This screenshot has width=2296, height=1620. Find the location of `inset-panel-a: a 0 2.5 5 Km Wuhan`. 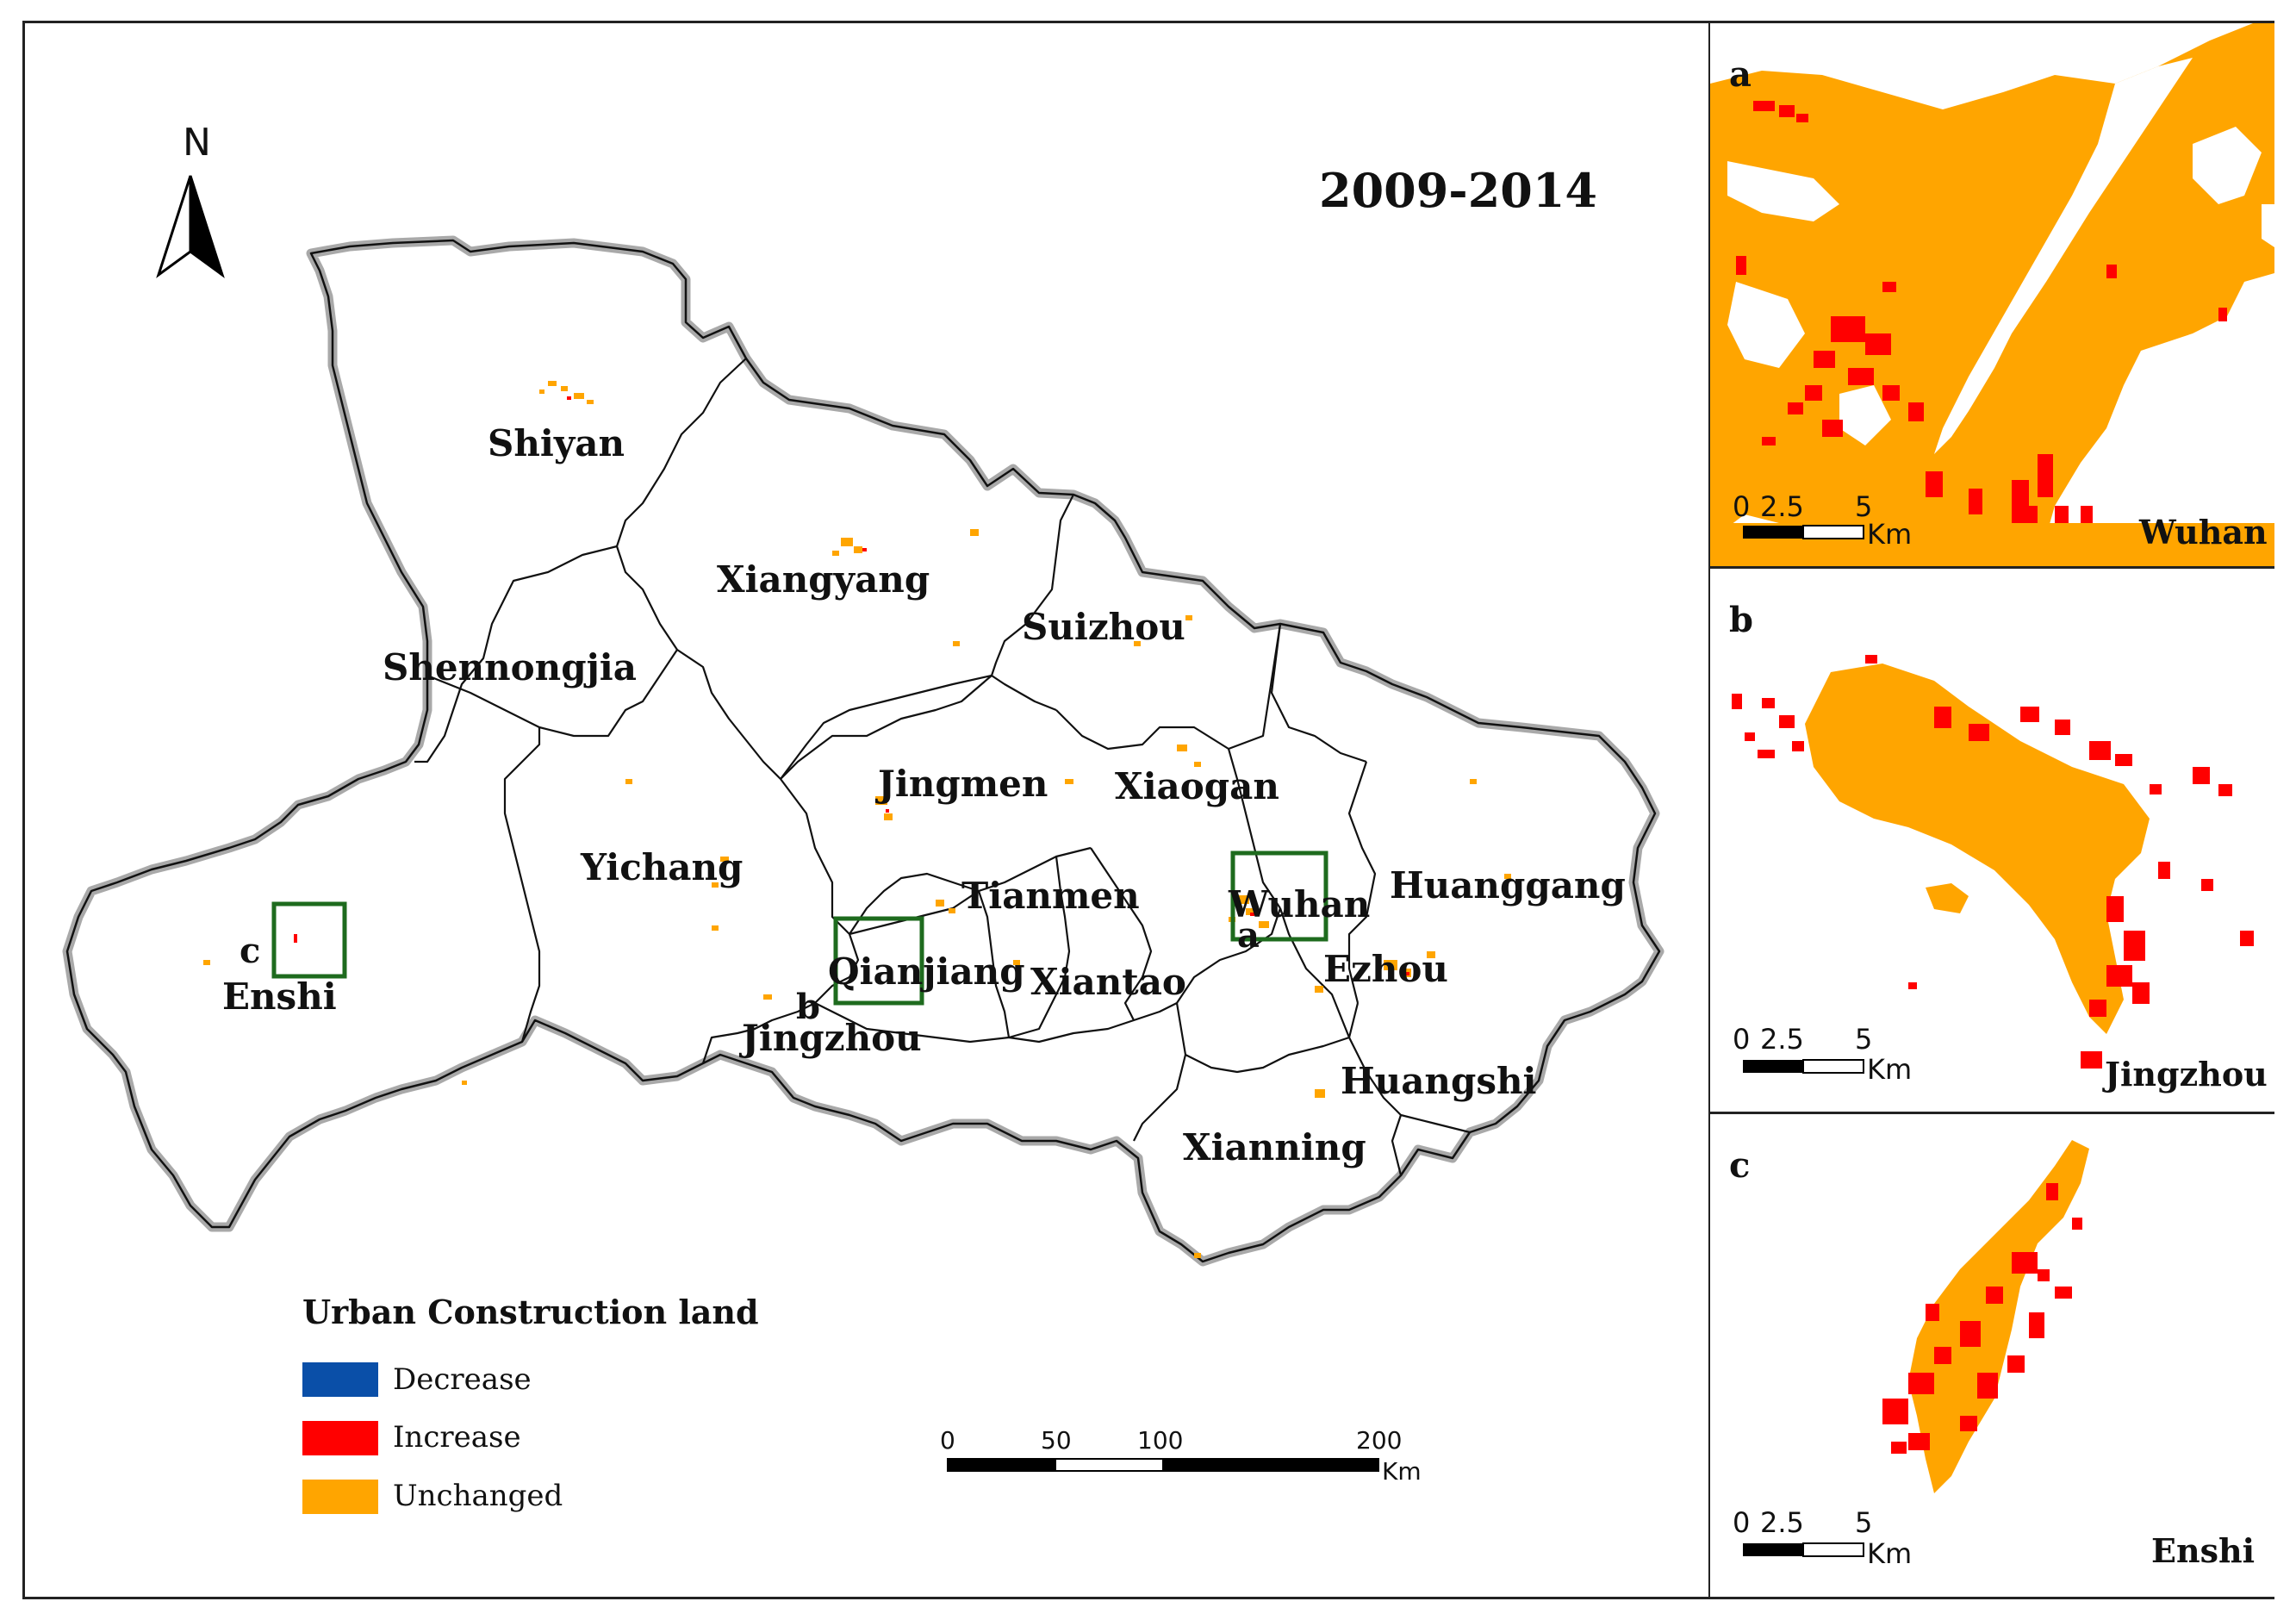

inset-panel-a: a 0 2.5 5 Km Wuhan is located at coordinates (1992, 294).